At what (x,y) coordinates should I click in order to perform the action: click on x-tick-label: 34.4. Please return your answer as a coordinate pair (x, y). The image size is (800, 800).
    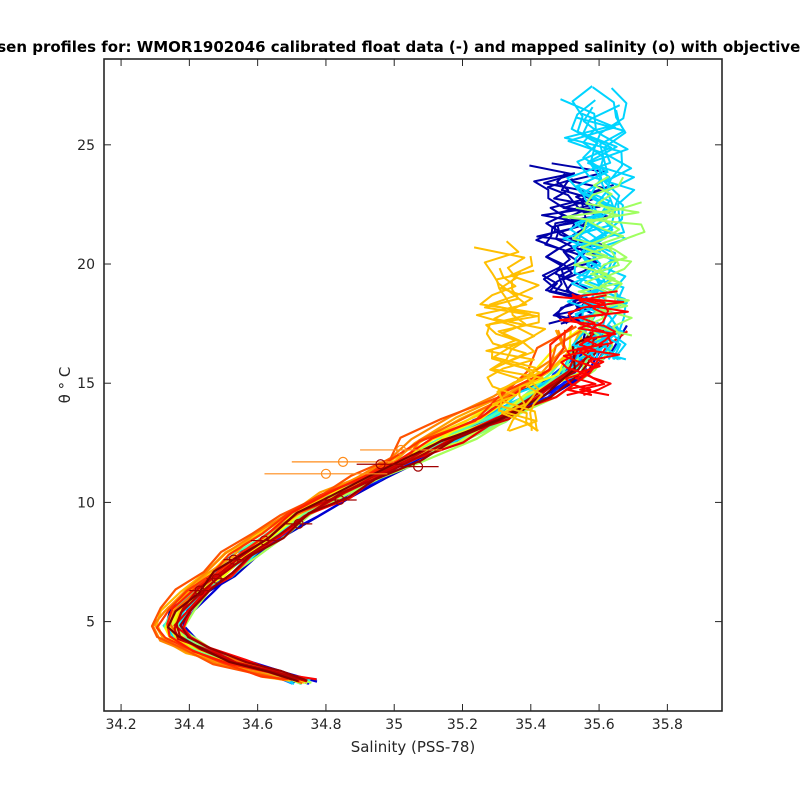
    Looking at the image, I should click on (189, 725).